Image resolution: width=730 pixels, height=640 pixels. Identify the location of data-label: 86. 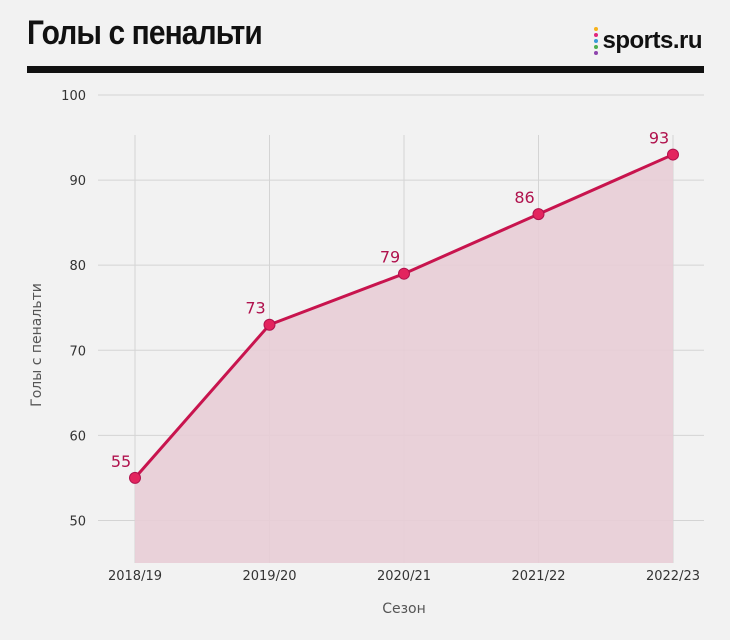
(524, 197).